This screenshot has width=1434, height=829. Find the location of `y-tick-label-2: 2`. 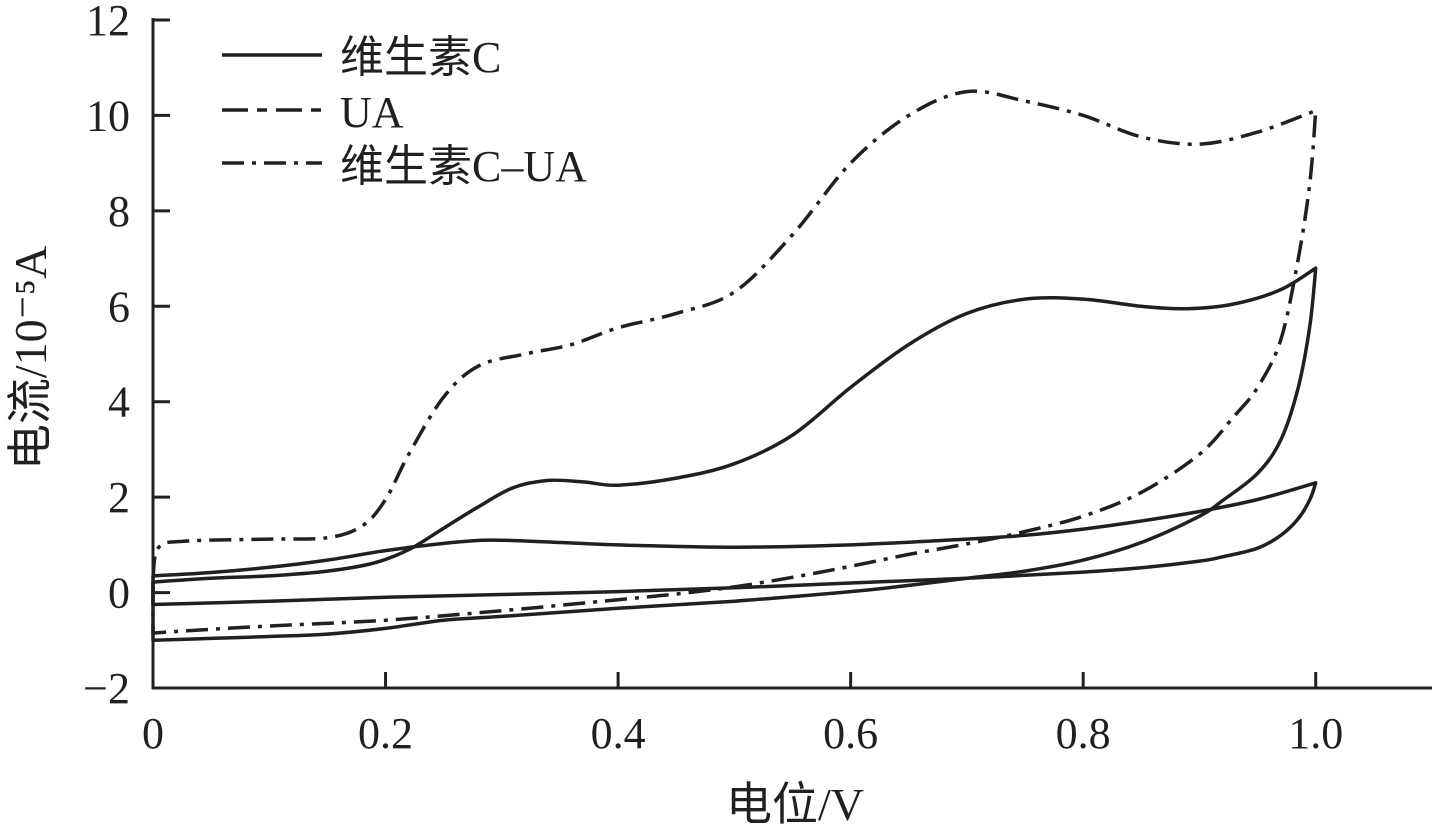

y-tick-label-2: 2 is located at coordinates (119, 497).